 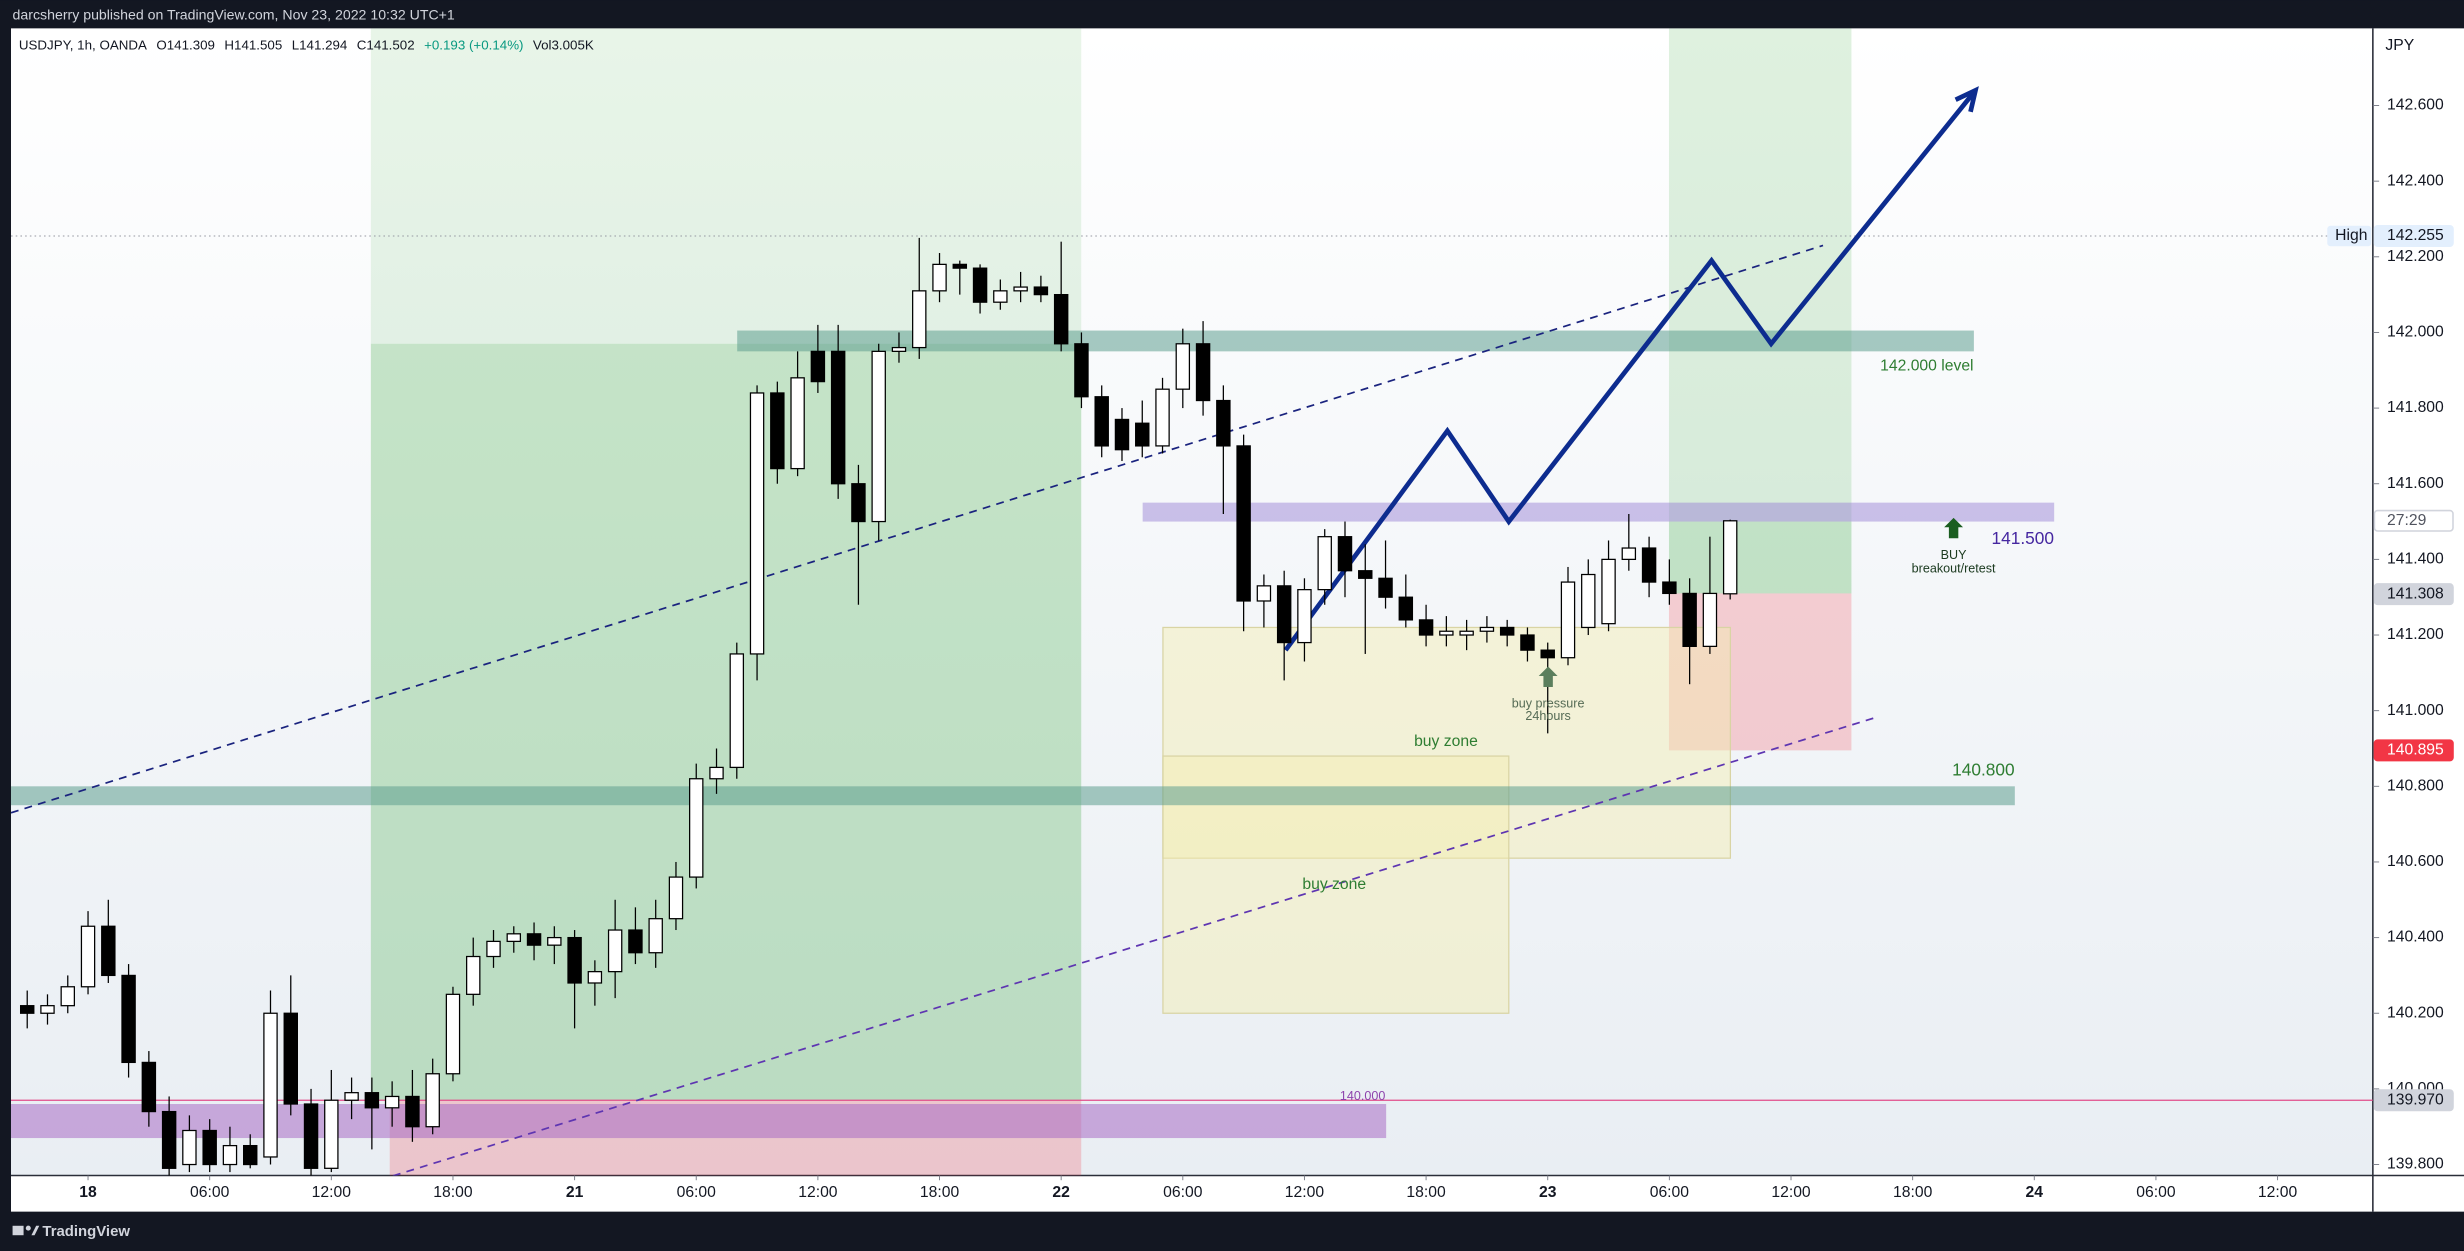 I want to click on y-tick-label: 141.600, so click(x=2415, y=483).